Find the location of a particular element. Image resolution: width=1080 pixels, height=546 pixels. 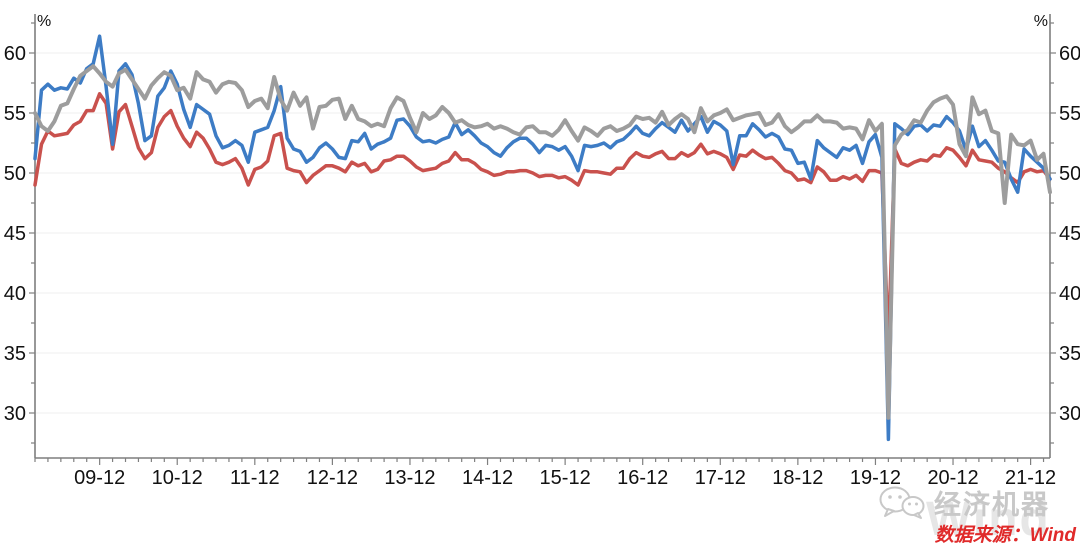

y-axis-label-right: 45 is located at coordinates (1069, 234).